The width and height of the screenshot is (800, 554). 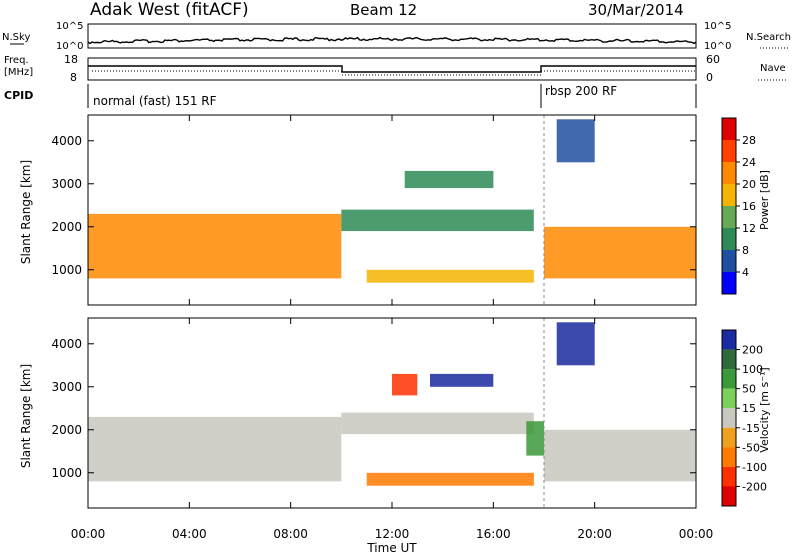 I want to click on nsky-trace, so click(x=392, y=40).